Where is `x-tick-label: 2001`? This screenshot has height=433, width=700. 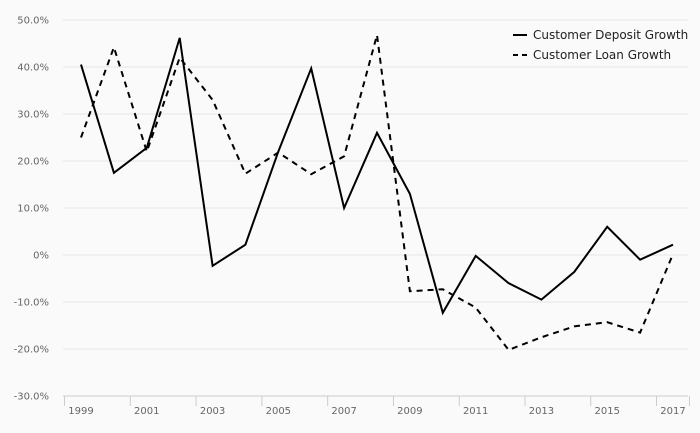 x-tick-label: 2001 is located at coordinates (146, 411).